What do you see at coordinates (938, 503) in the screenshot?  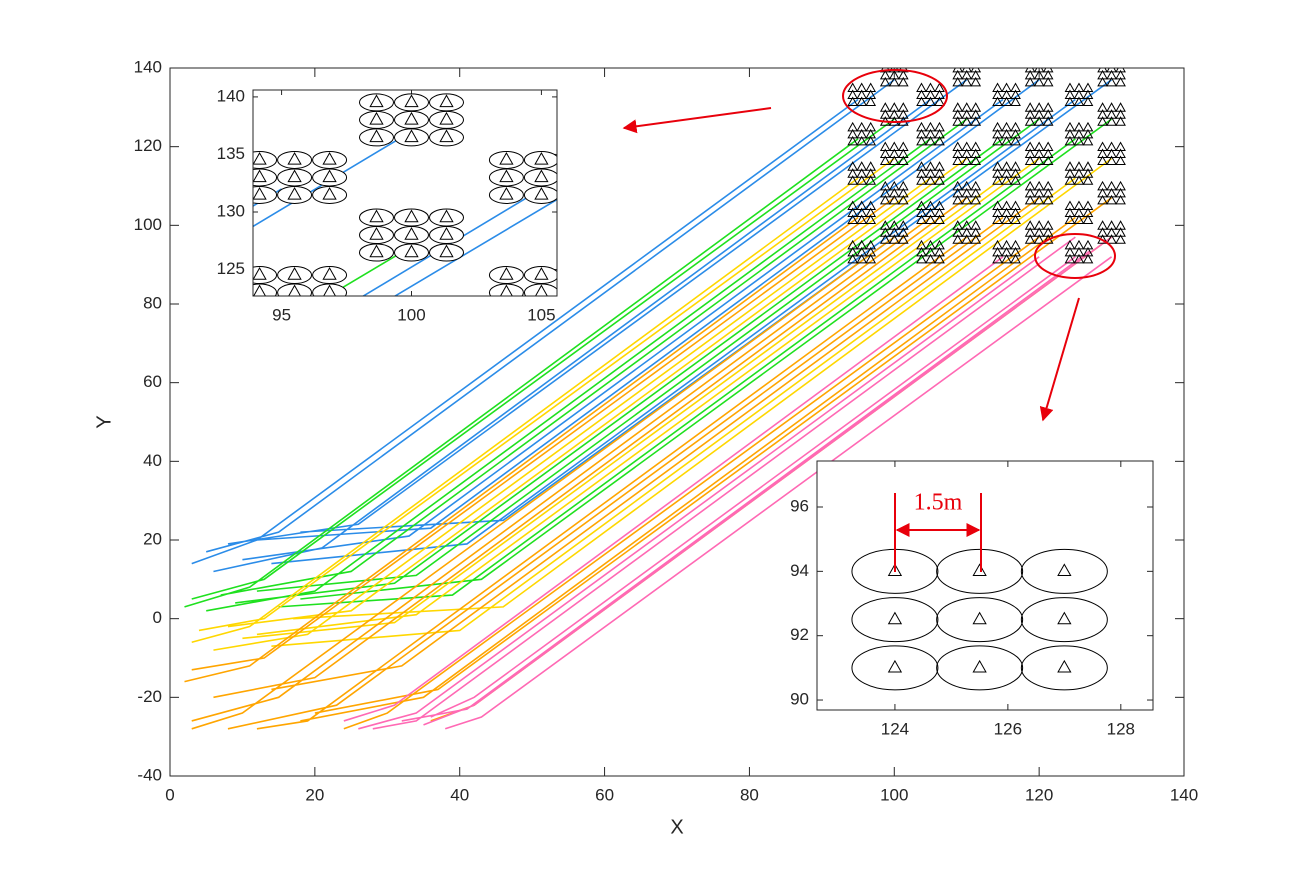 I see `annotation-text: 1.5m` at bounding box center [938, 503].